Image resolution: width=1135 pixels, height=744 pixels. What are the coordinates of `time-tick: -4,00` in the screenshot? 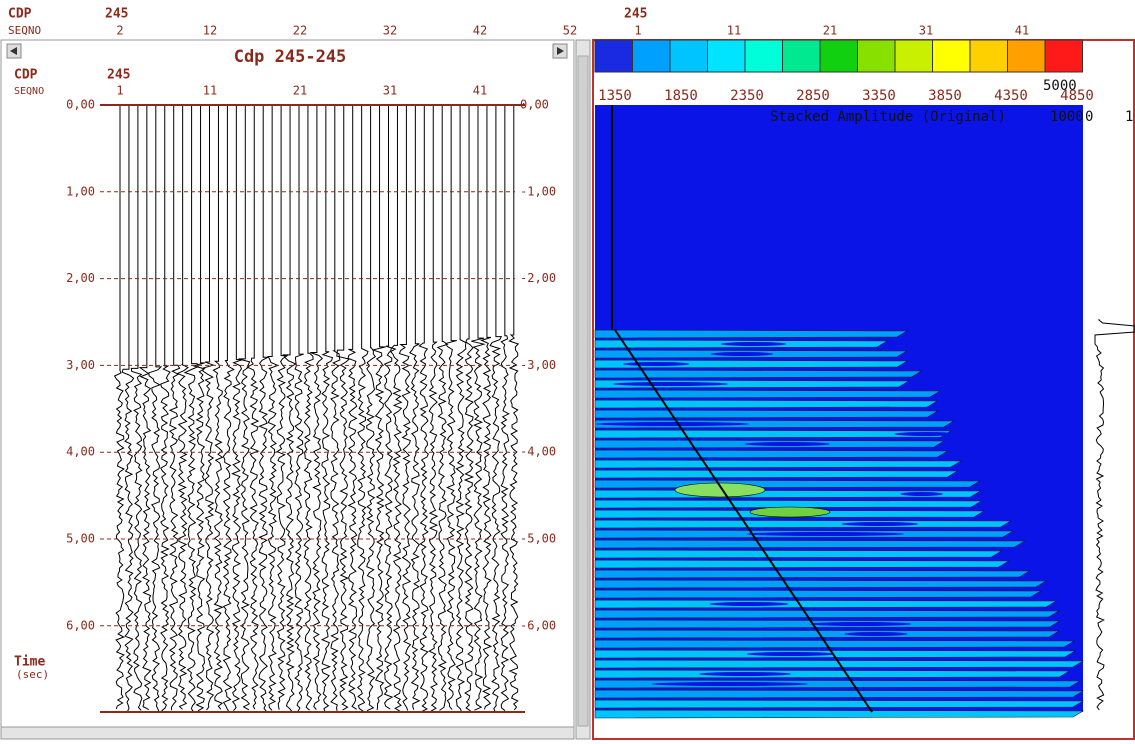 It's located at (538, 452).